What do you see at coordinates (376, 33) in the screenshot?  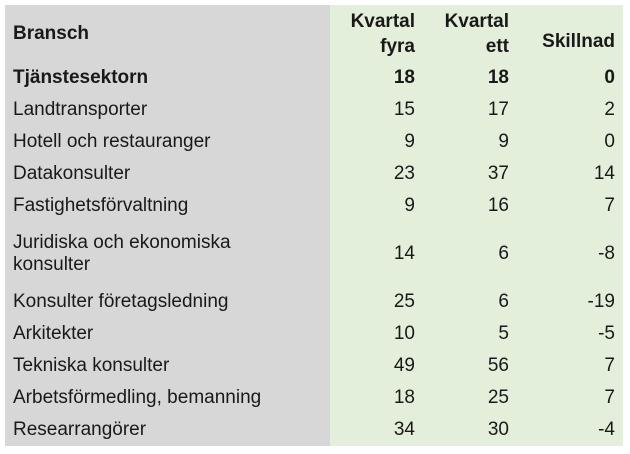 I see `header-kvartal-fyra: Kvartal fyra` at bounding box center [376, 33].